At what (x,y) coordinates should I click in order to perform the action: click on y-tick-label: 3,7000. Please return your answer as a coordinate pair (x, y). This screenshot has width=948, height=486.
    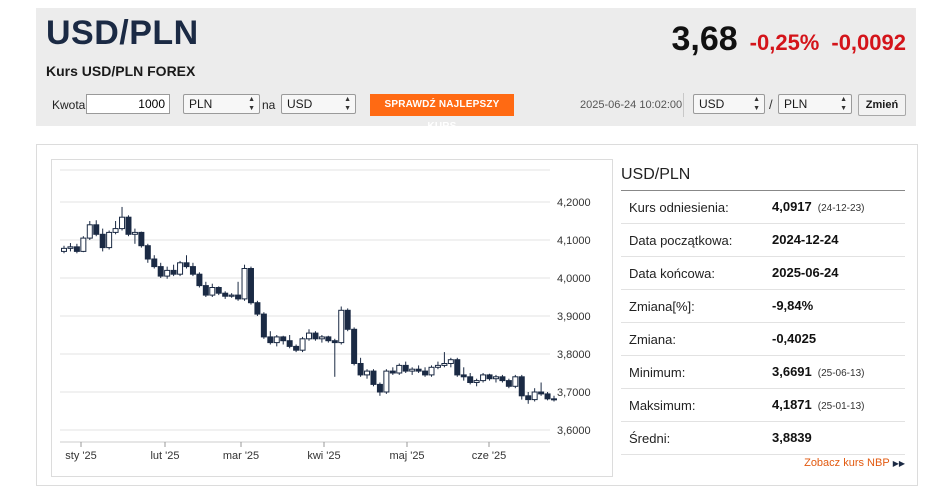
    Looking at the image, I should click on (574, 393).